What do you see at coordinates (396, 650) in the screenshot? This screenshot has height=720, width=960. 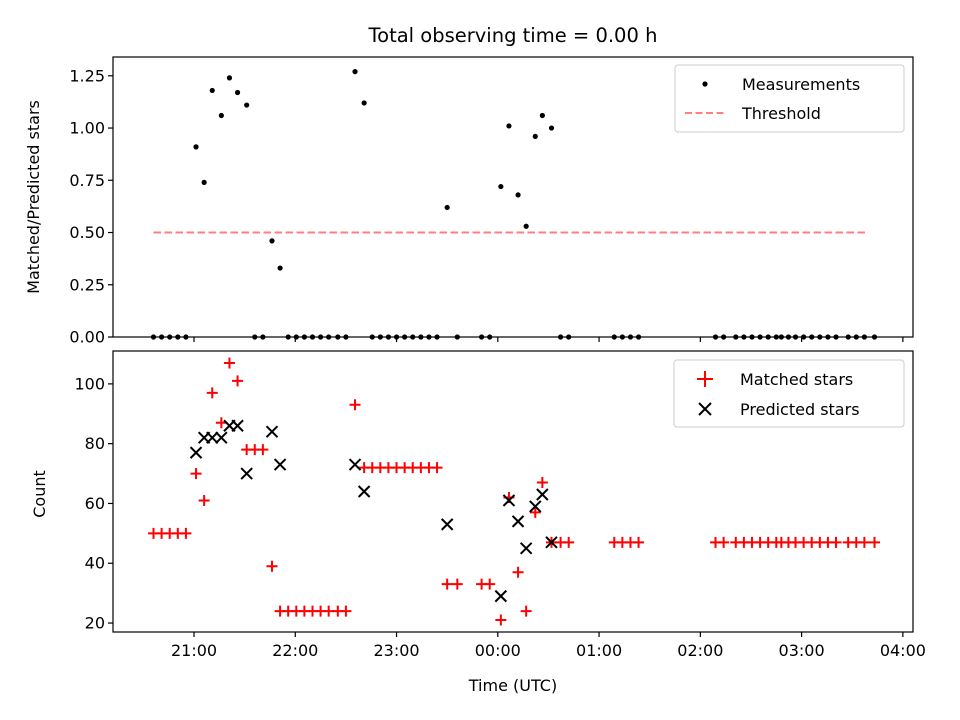 I see `x-tick-label: 23:00` at bounding box center [396, 650].